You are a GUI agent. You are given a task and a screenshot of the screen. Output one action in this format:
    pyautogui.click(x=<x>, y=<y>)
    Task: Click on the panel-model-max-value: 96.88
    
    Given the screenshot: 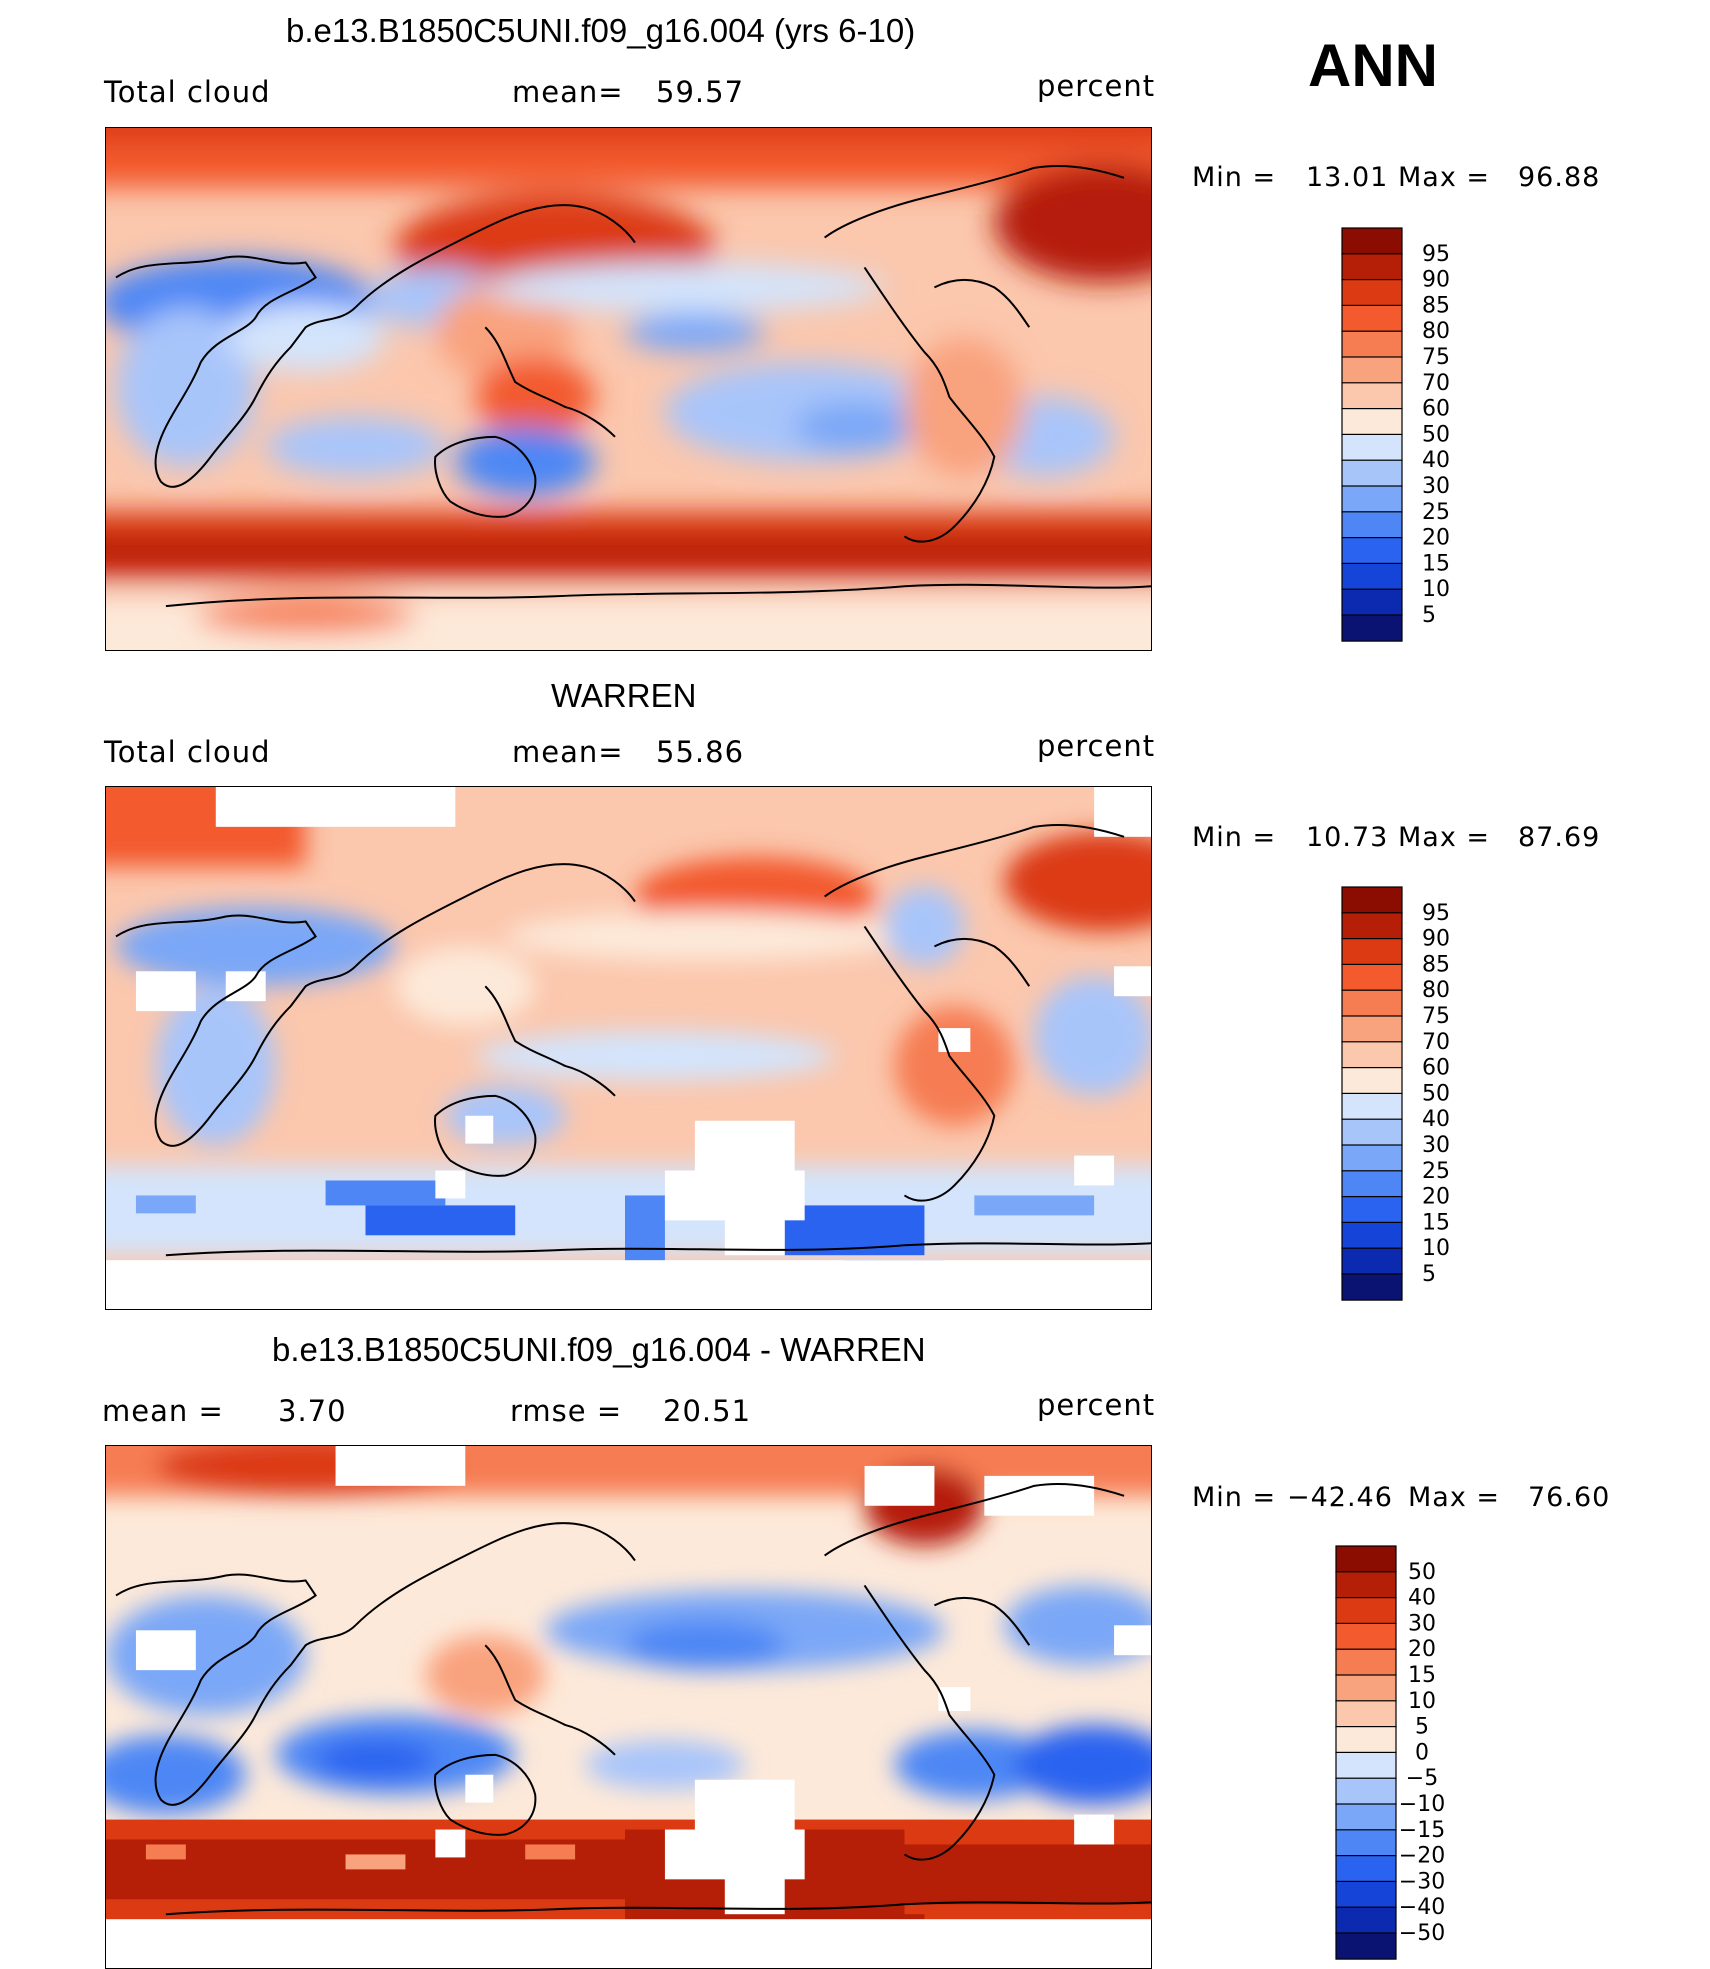 What is the action you would take?
    pyautogui.click(x=1559, y=177)
    